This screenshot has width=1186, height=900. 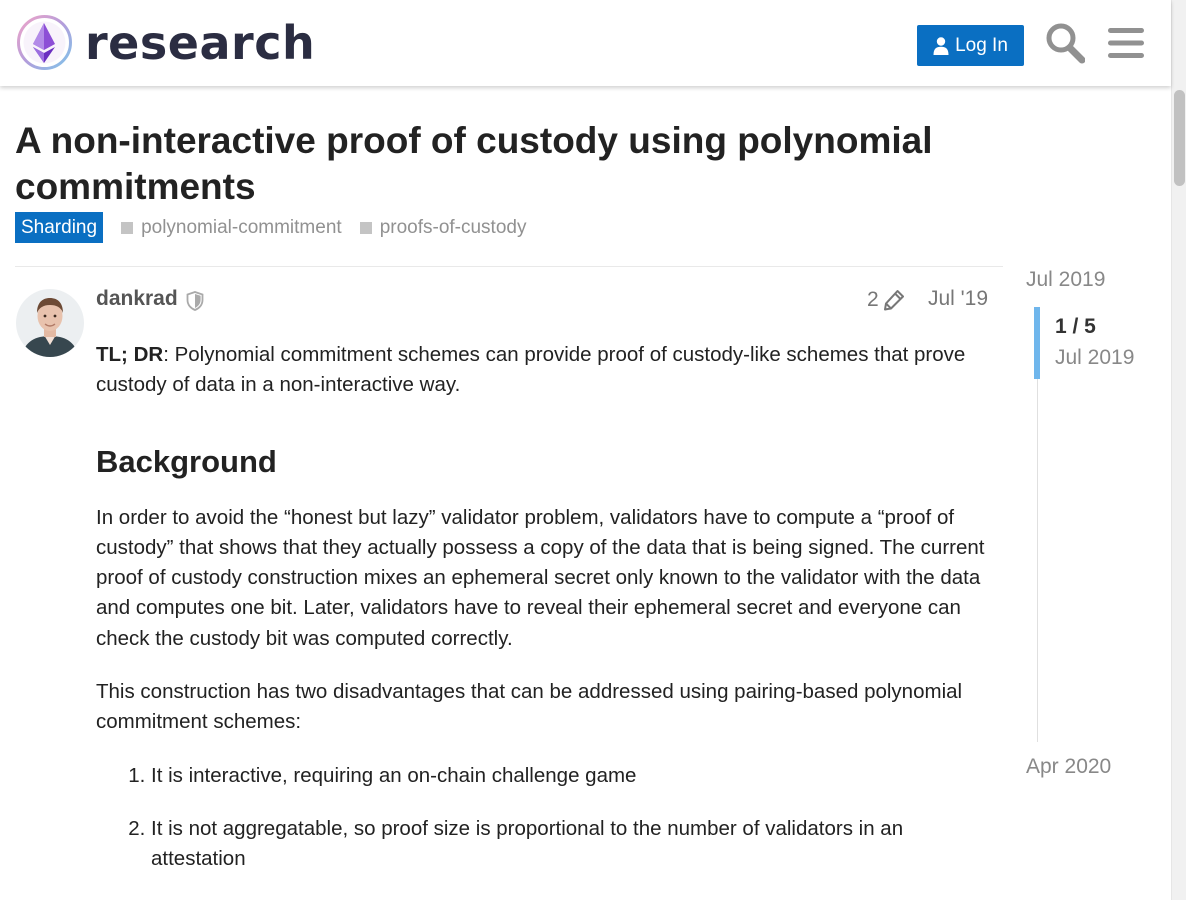 What do you see at coordinates (1069, 766) in the screenshot?
I see `timeline-end-date: Apr 2020` at bounding box center [1069, 766].